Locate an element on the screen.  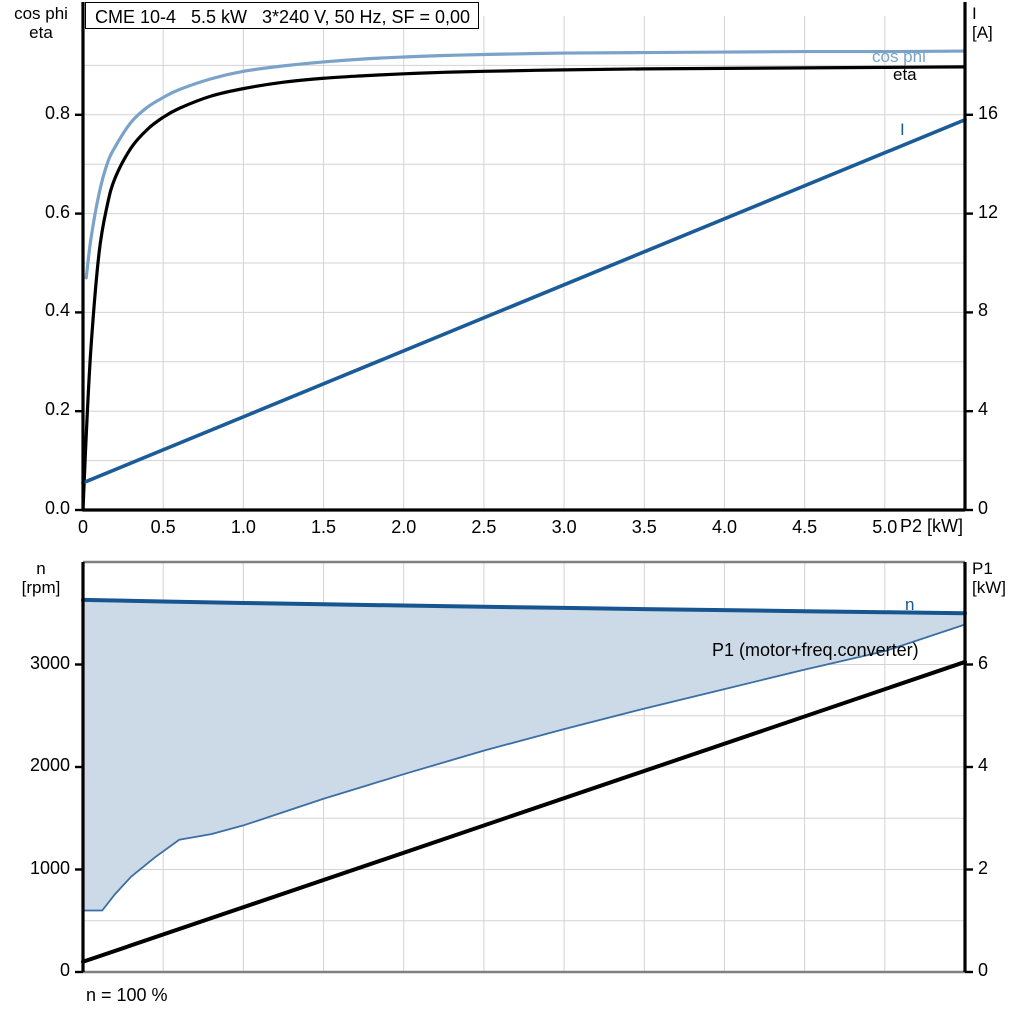
axis-tick-label: 2000 is located at coordinates (49, 765).